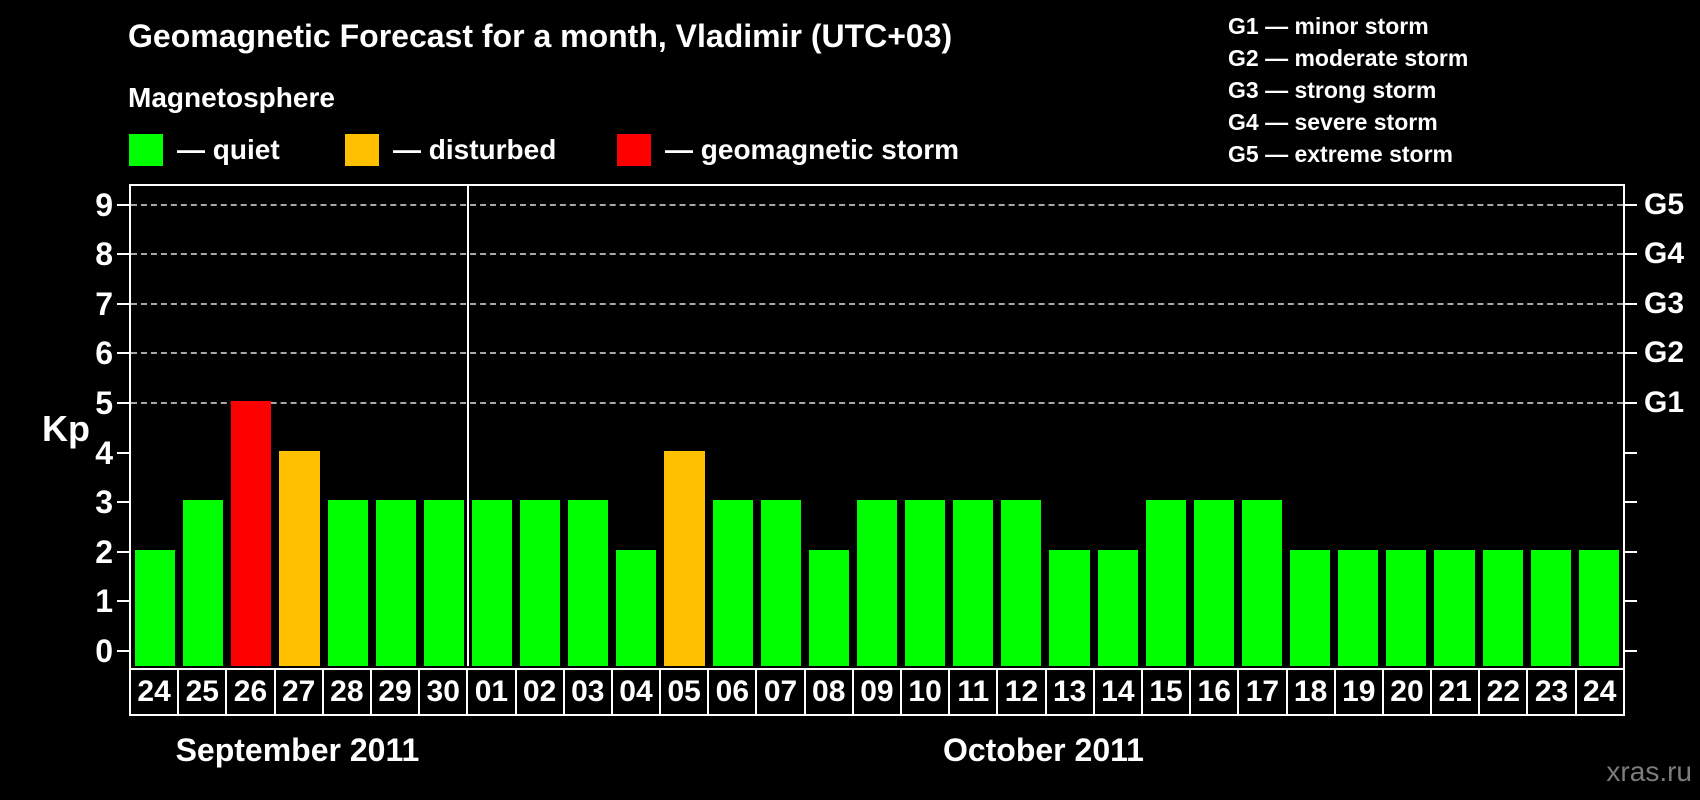  Describe the element at coordinates (395, 692) in the screenshot. I see `day-cell: 29` at that location.